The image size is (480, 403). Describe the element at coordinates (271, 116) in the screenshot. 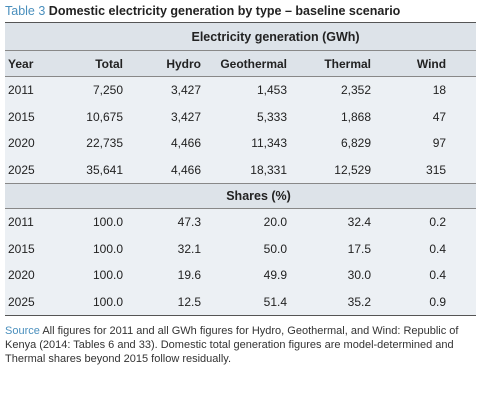

I see `cell-geothermal: 5,333` at that location.